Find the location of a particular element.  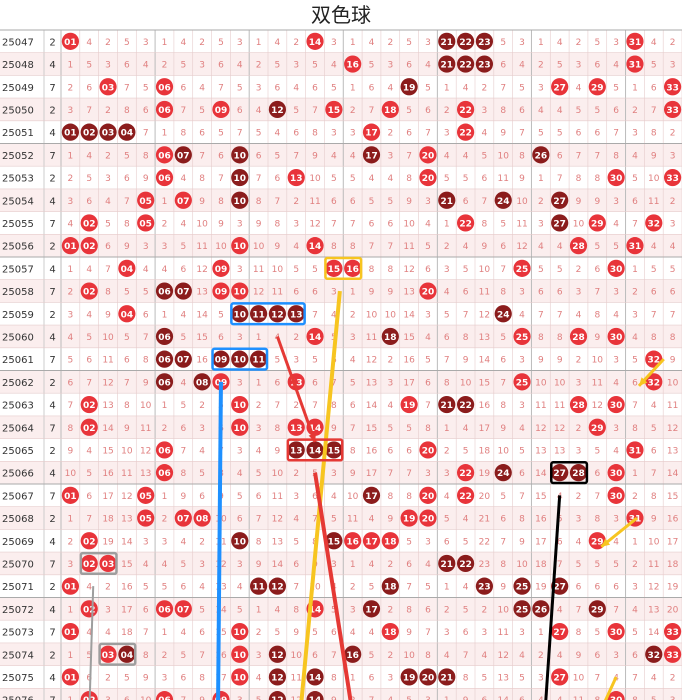

ball-count: 4 is located at coordinates (52, 65).